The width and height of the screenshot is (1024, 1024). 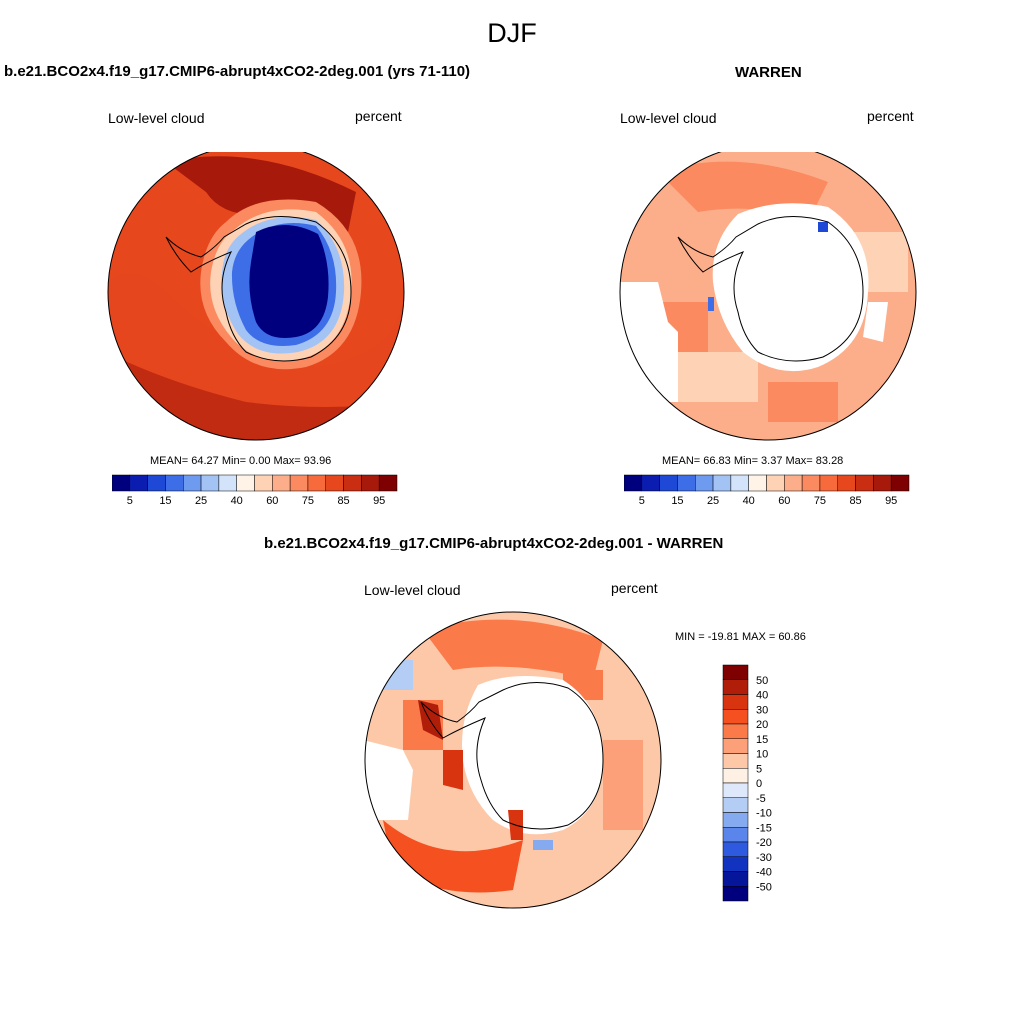 What do you see at coordinates (764, 858) in the screenshot?
I see `colorbar-tick-label: -30` at bounding box center [764, 858].